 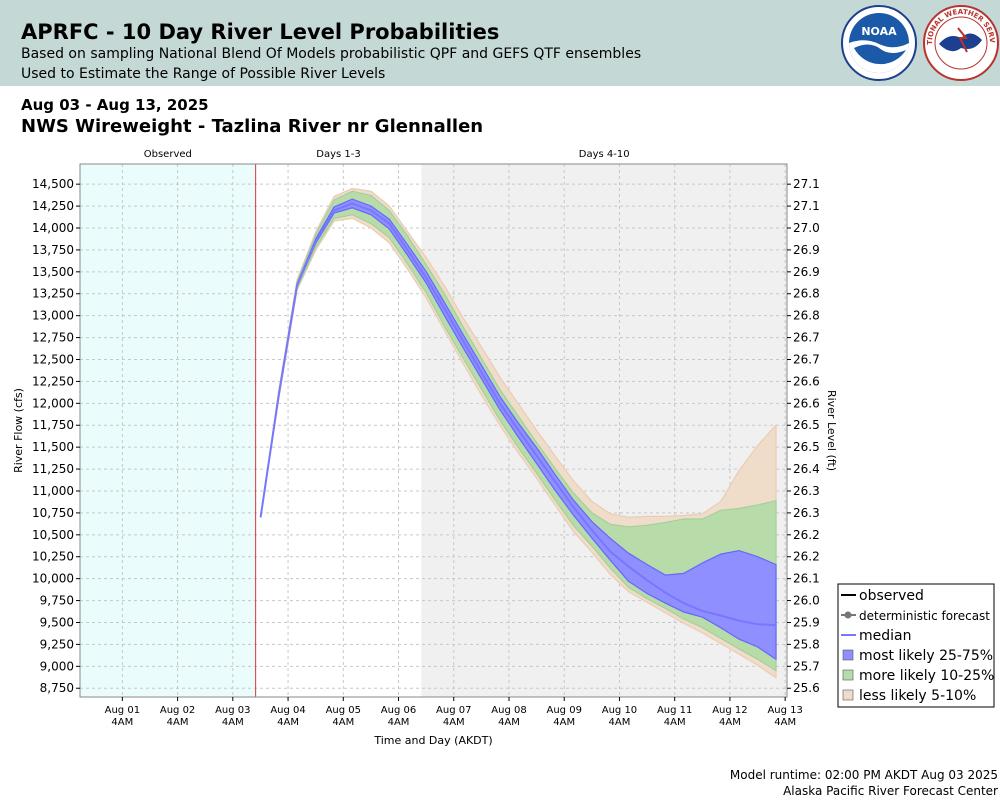 I want to click on xtick-label-3: Aug 04, so click(x=287, y=710).